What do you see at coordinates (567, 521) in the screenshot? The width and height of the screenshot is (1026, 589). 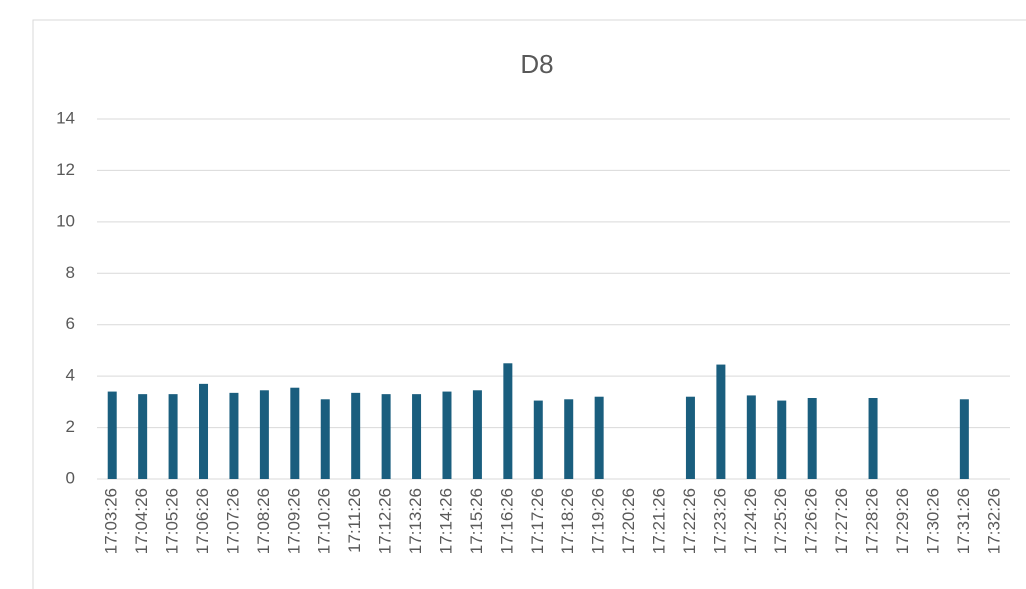 I see `x-tick-label: 17:18:26` at bounding box center [567, 521].